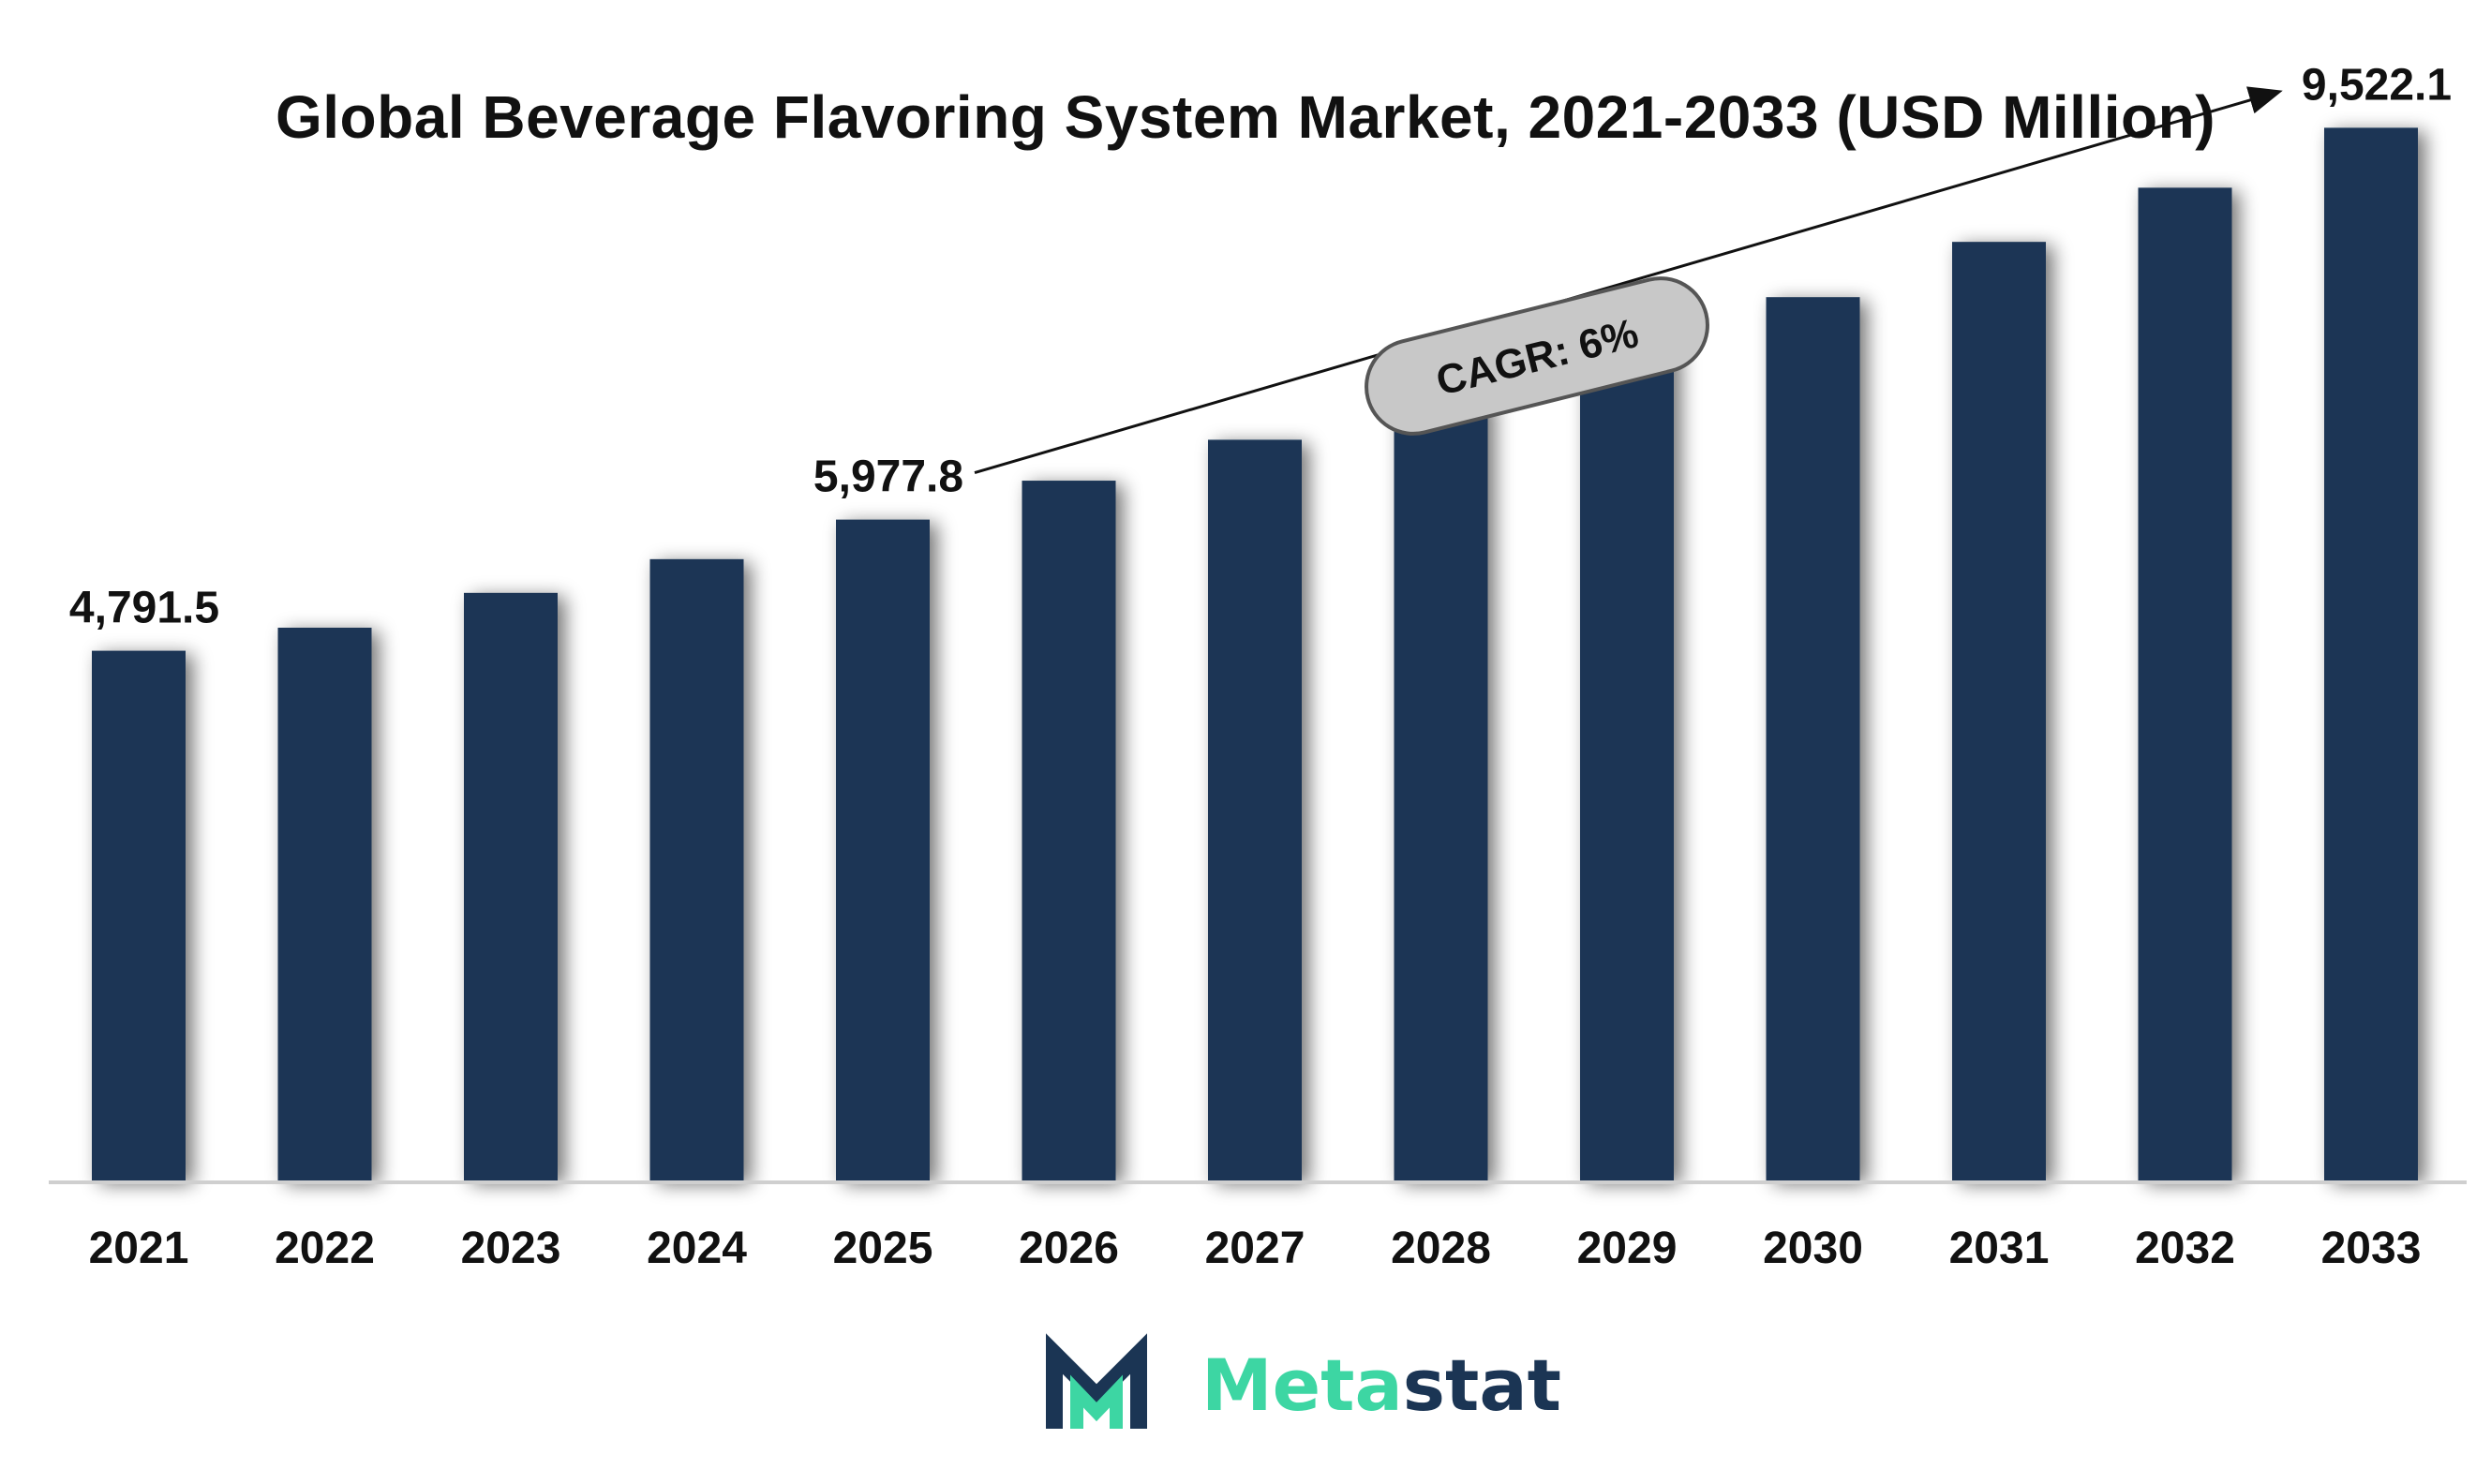 This screenshot has width=2491, height=1484. Describe the element at coordinates (144, 608) in the screenshot. I see `data-label-2021: 4,791.5` at that location.